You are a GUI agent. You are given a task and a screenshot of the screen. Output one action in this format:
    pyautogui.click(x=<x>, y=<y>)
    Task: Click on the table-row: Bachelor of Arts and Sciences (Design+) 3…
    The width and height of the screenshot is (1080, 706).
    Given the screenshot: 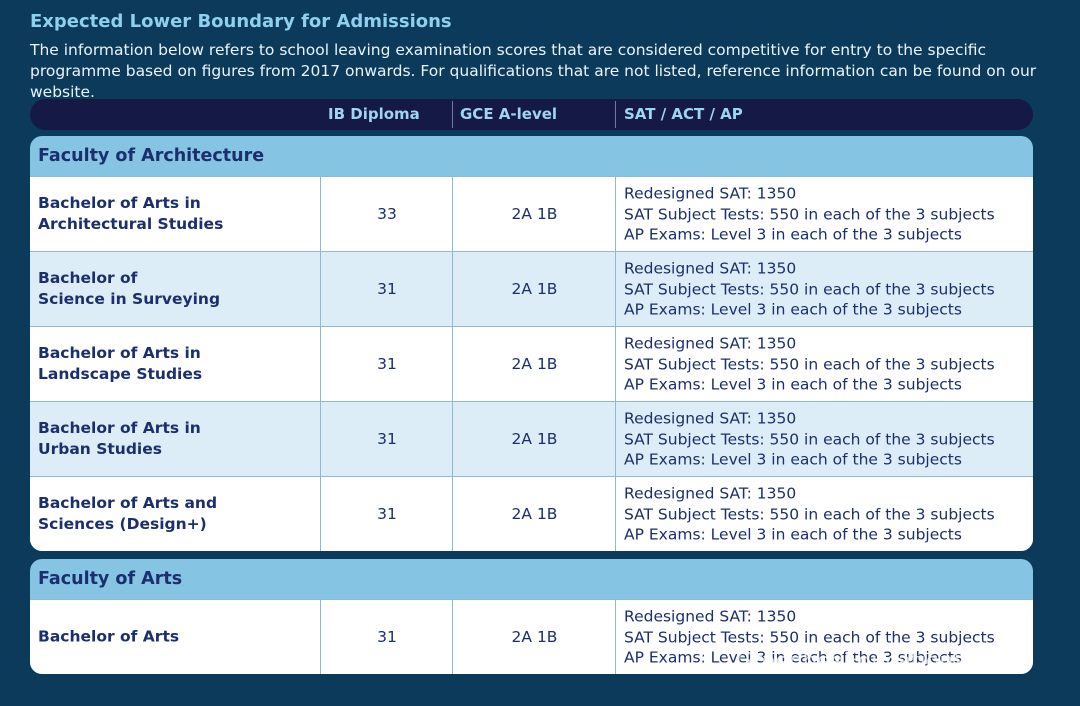 What is the action you would take?
    pyautogui.click(x=531, y=513)
    